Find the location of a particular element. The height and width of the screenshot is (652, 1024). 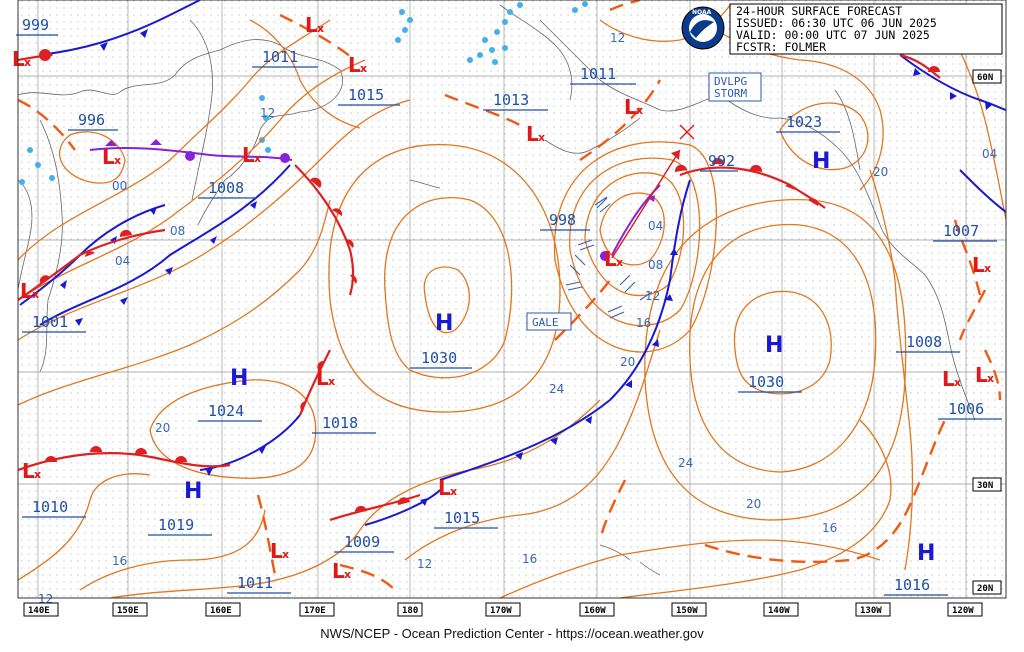

gale-warning-box is located at coordinates (549, 321).